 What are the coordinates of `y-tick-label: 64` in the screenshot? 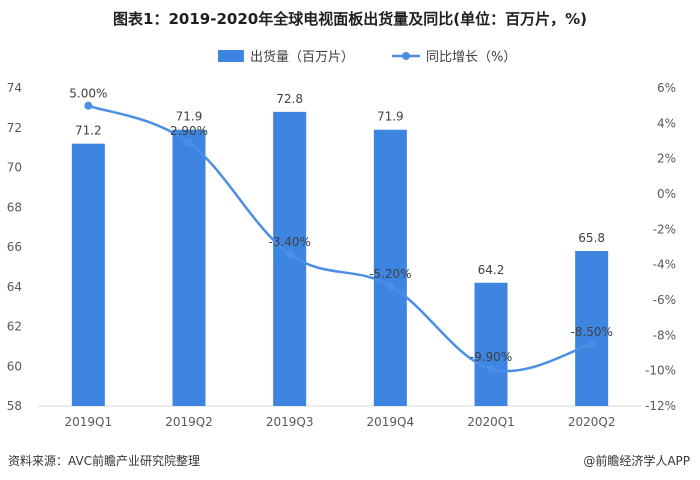 It's located at (14, 287).